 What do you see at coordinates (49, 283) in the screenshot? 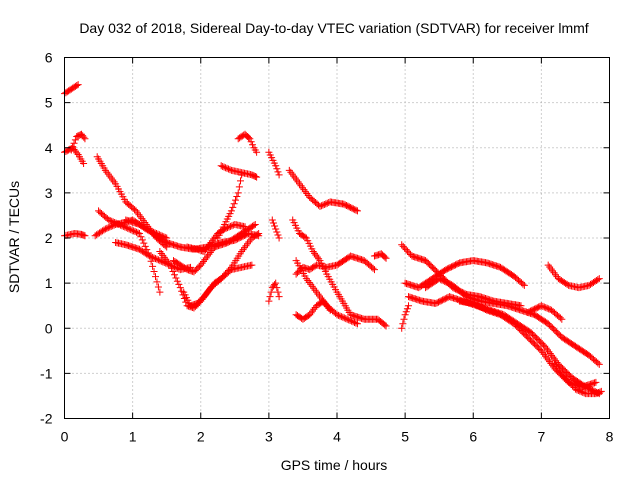
I see `y-tick-label: 1` at bounding box center [49, 283].